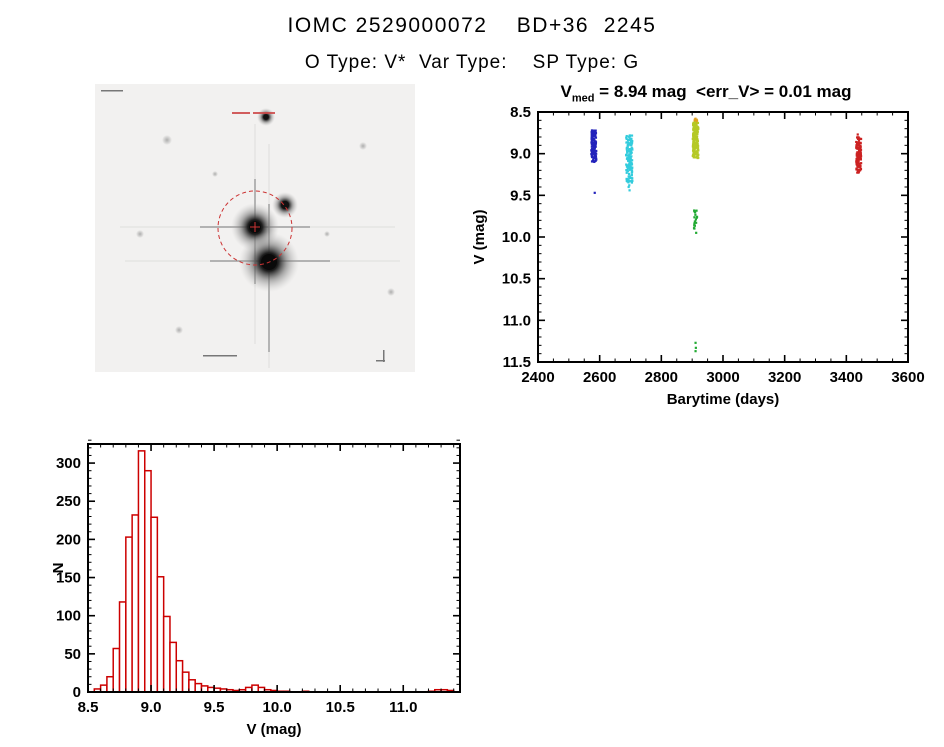  I want to click on y-tick-label: 8.5, so click(520, 112).